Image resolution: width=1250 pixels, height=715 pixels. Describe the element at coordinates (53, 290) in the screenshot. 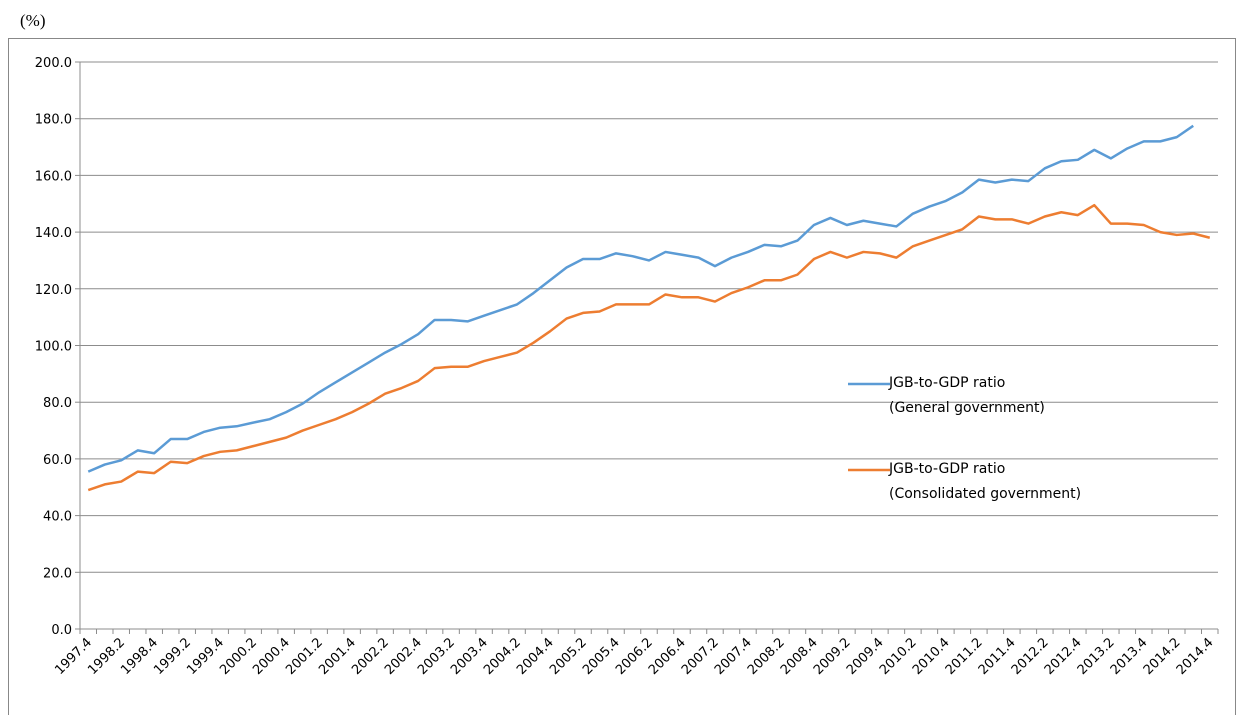

I see `y-tick-label: 120.0` at that location.